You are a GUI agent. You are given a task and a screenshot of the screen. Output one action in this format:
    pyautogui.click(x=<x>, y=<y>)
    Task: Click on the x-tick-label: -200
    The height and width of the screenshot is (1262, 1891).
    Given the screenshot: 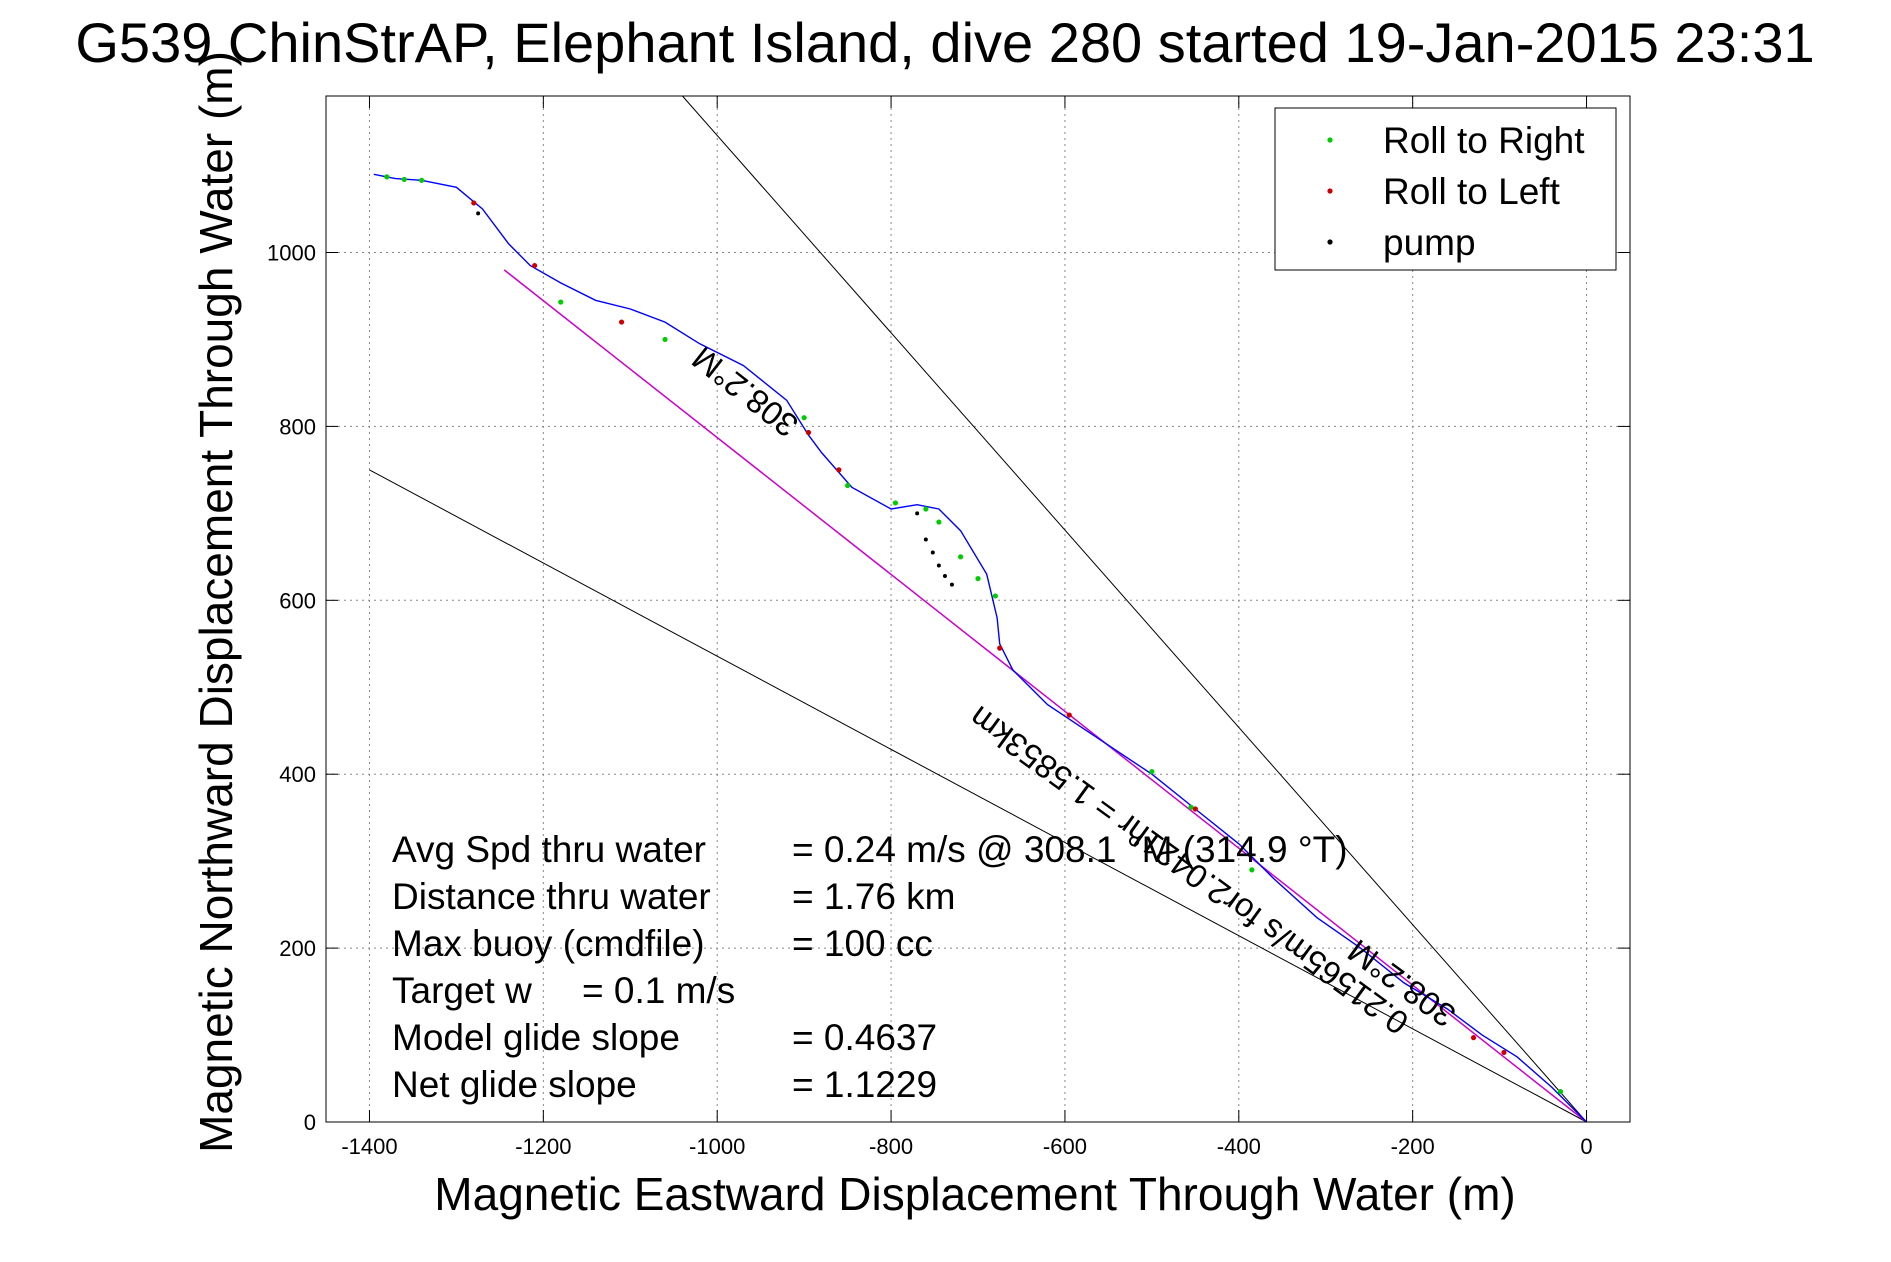 What is the action you would take?
    pyautogui.click(x=1413, y=1146)
    